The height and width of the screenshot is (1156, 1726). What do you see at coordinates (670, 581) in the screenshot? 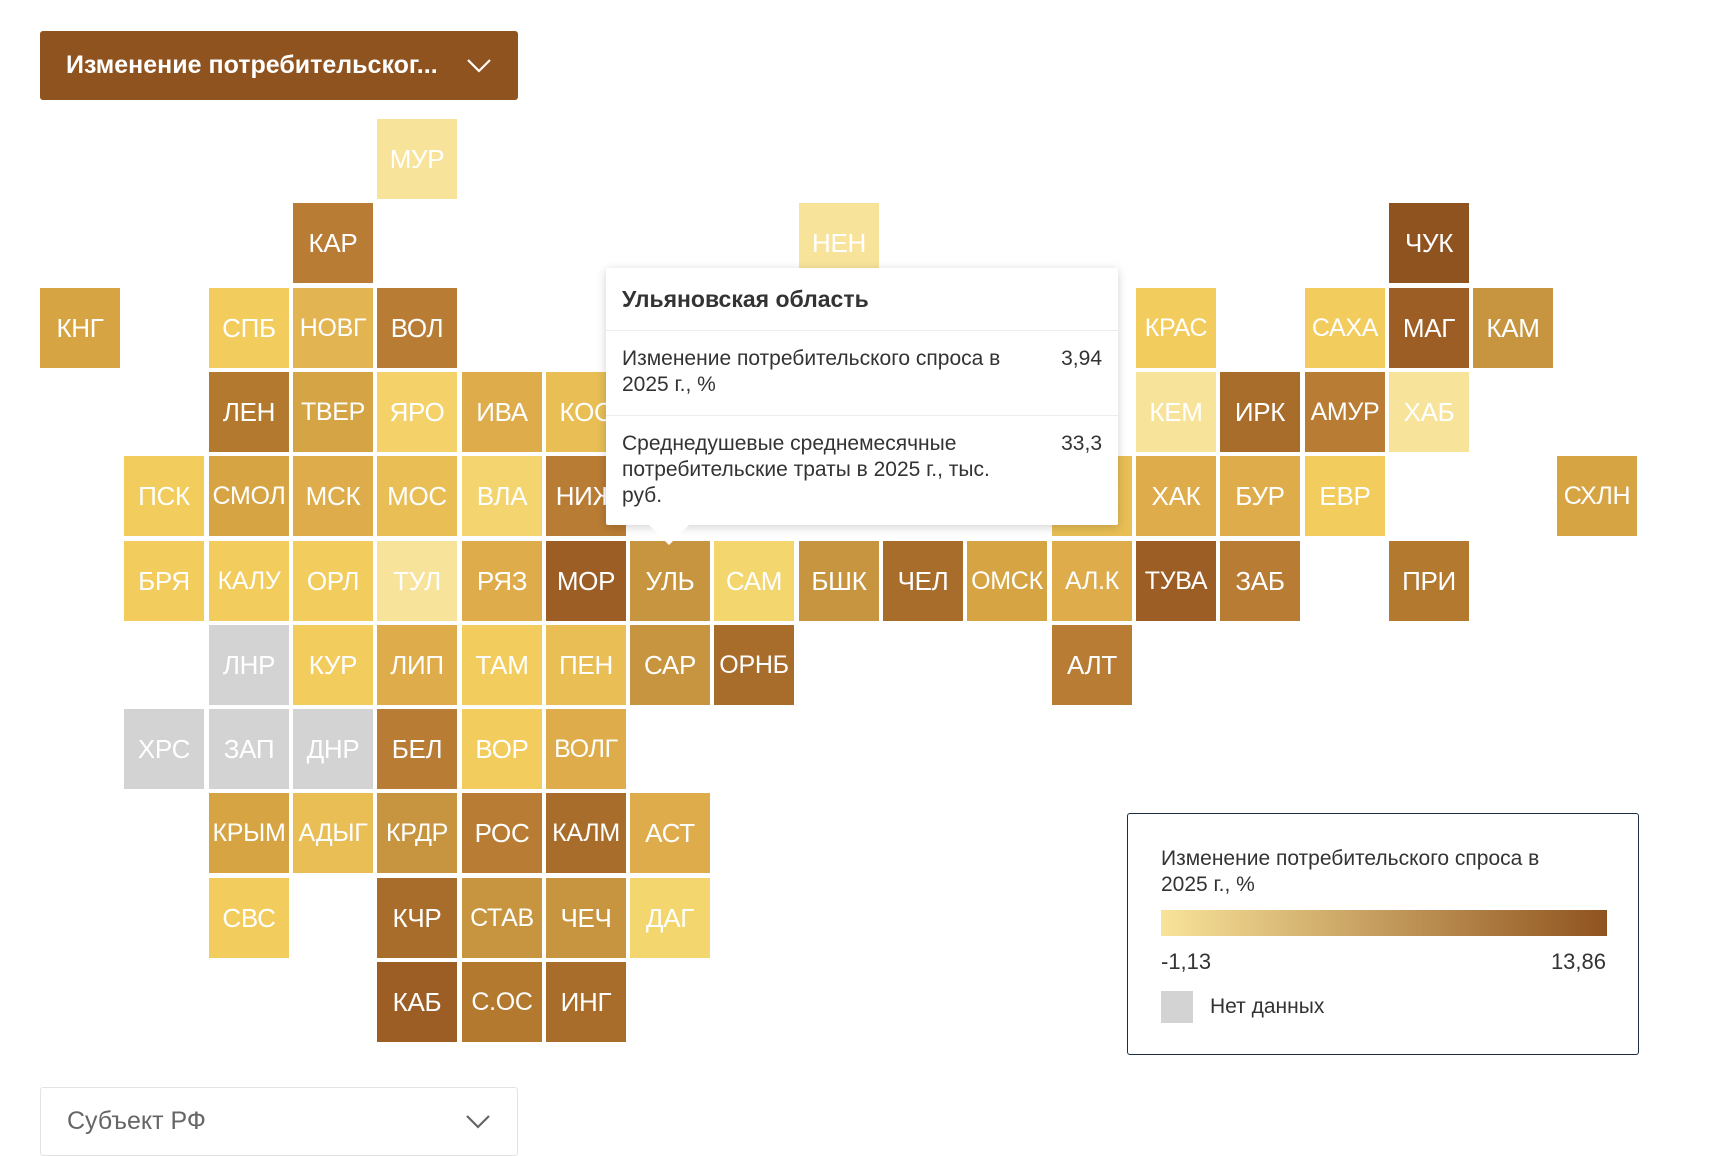
I see `region-tile: УЛЬ` at bounding box center [670, 581].